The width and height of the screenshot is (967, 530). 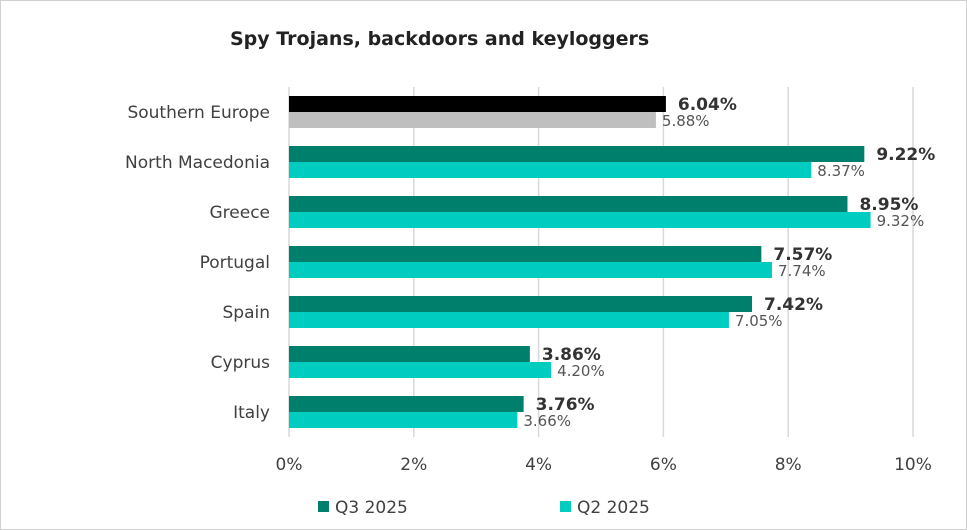 What do you see at coordinates (663, 465) in the screenshot?
I see `x-tick-label: 6%` at bounding box center [663, 465].